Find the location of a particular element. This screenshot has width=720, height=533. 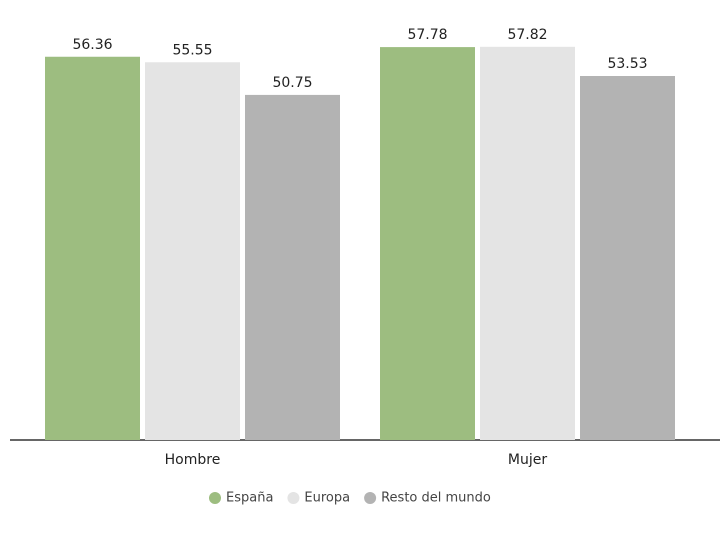

legend-label: Europa is located at coordinates (327, 498).